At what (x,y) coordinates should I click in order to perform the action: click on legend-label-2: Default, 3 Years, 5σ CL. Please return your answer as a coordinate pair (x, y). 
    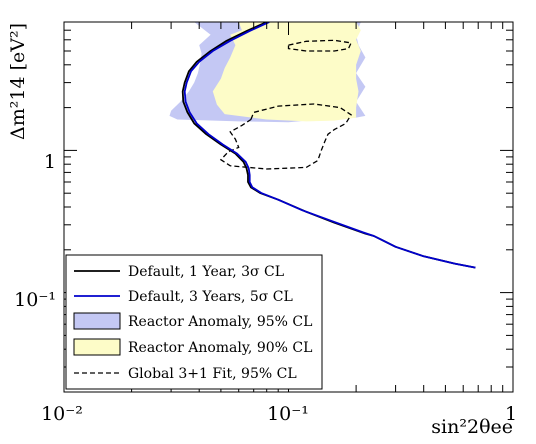
    Looking at the image, I should click on (210, 297).